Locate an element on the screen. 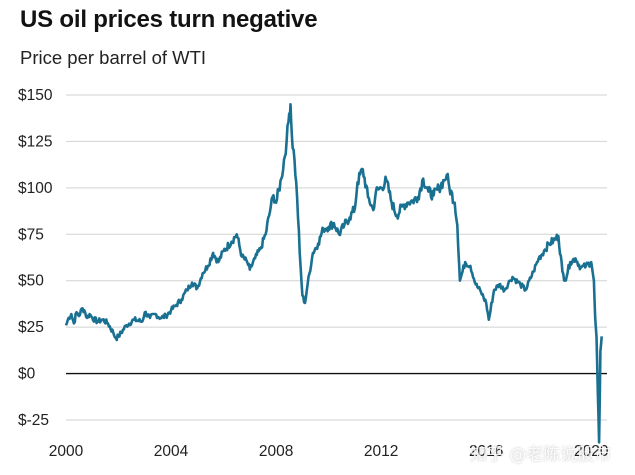 The height and width of the screenshot is (475, 635). y-tick-label: $75 is located at coordinates (31, 234).